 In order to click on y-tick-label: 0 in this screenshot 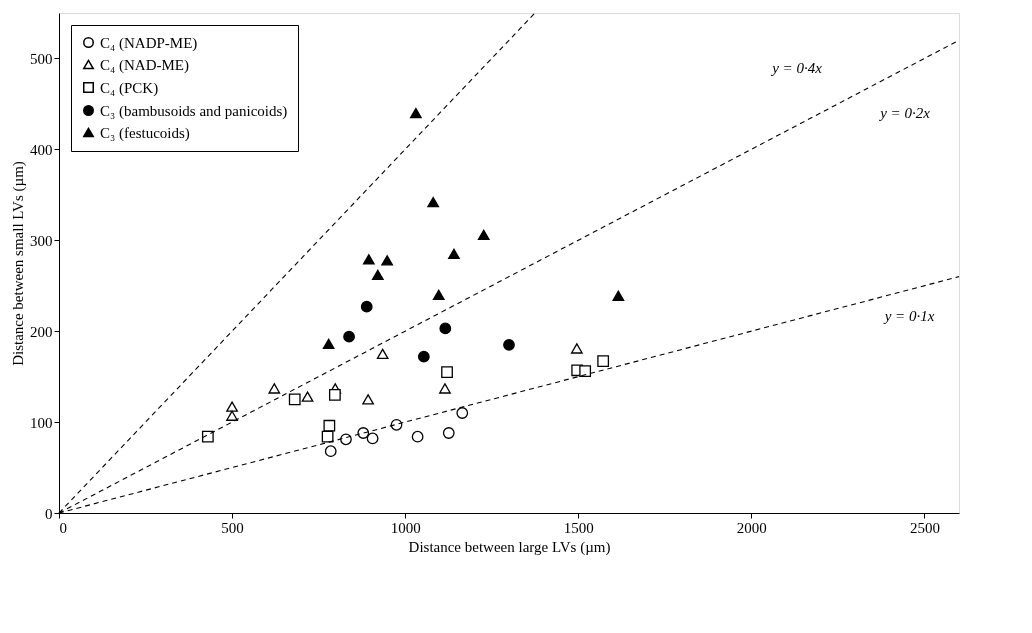, I will do `click(49, 513)`.